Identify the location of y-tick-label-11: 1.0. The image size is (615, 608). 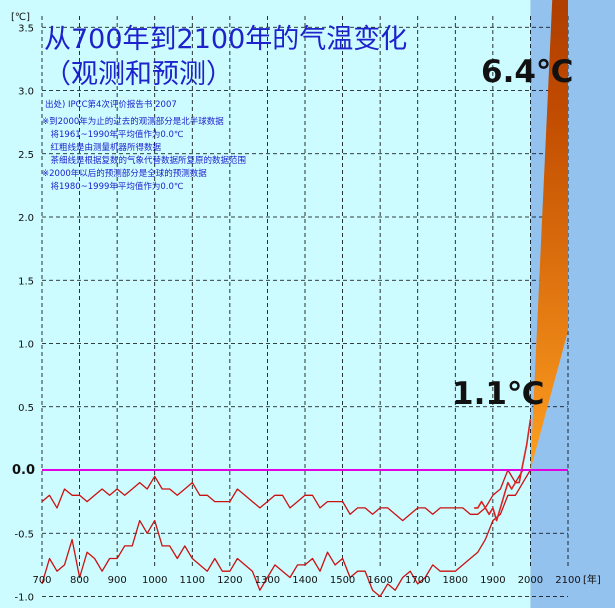
(26, 345).